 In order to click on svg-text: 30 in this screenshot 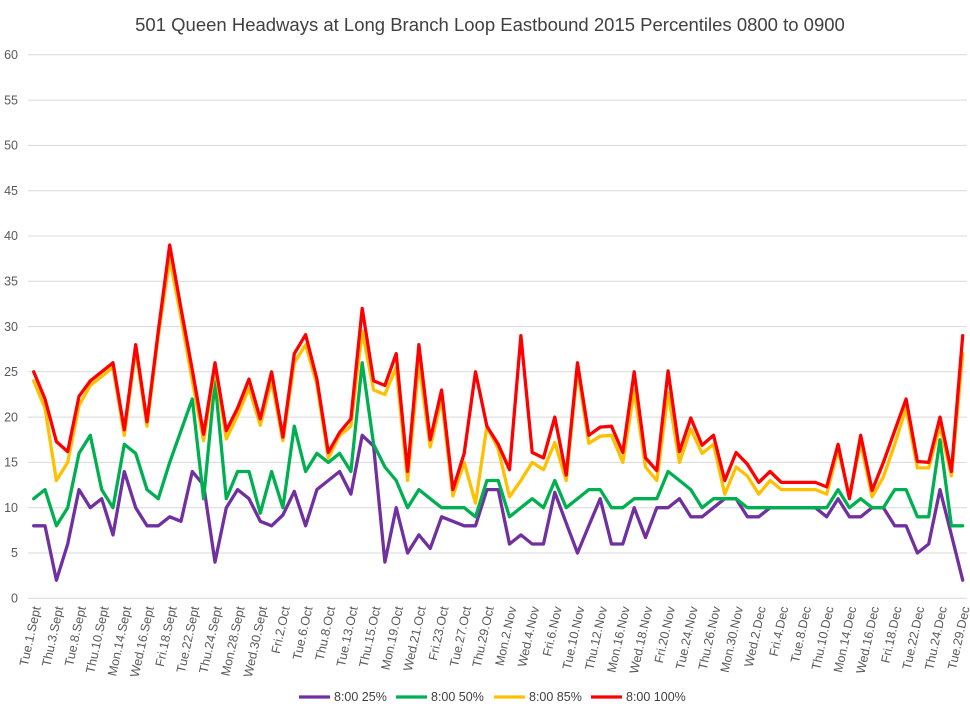, I will do `click(11, 327)`.